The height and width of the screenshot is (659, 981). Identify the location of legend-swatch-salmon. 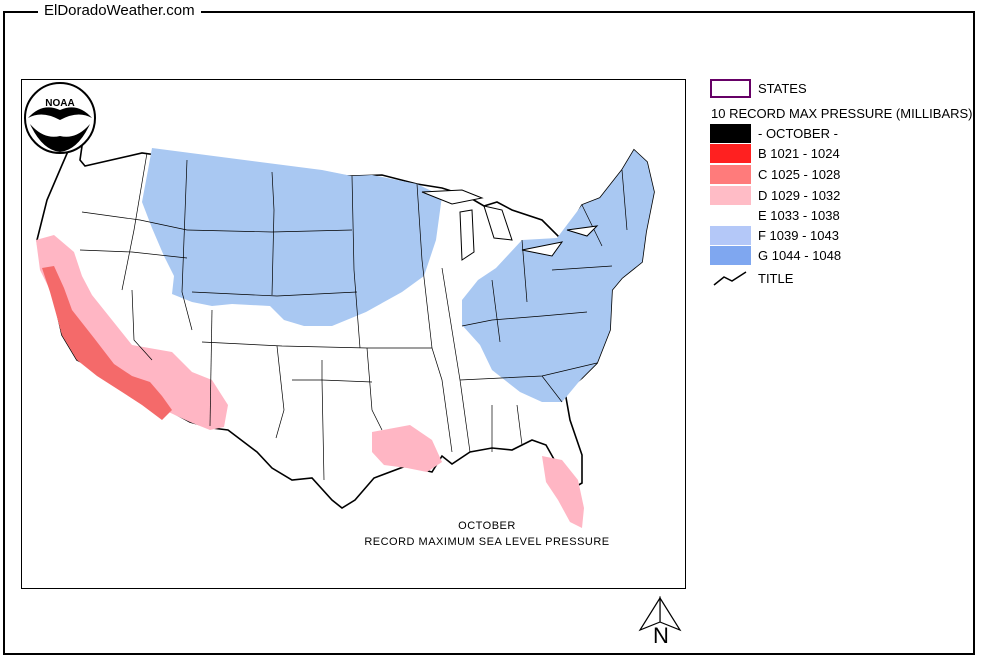
(730, 174).